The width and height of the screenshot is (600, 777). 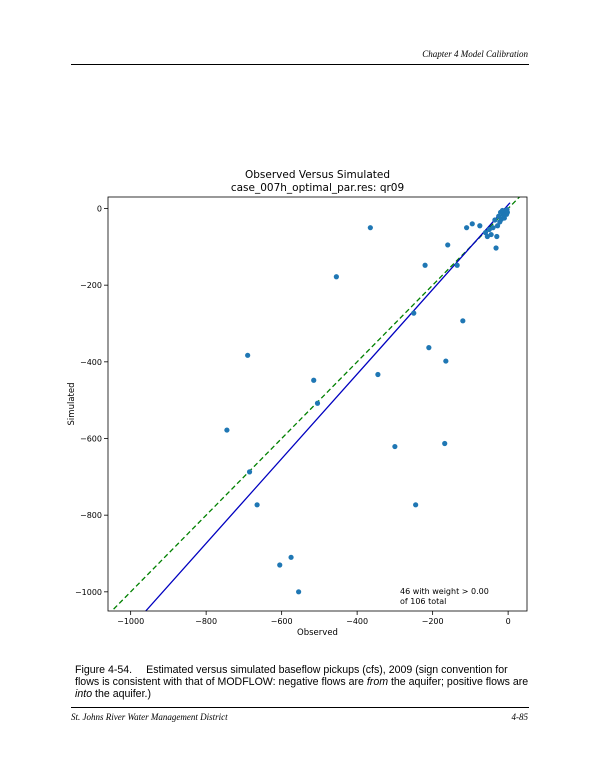 I want to click on footer-rule, so click(x=300, y=707).